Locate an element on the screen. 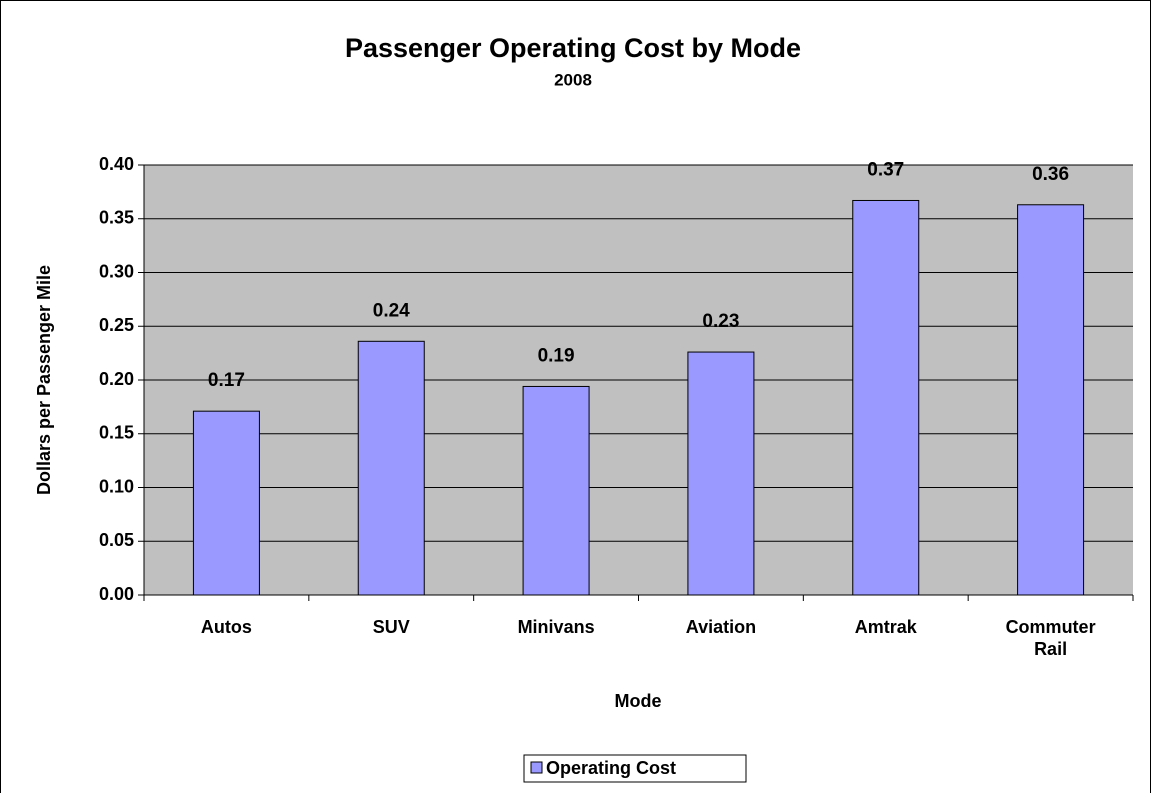 The height and width of the screenshot is (793, 1151). y-tick-label: 0.00 is located at coordinates (116, 594).